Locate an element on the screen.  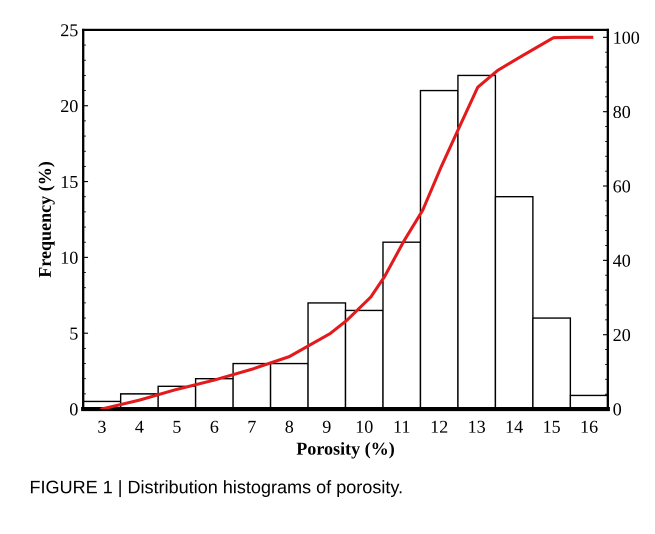
x-tick-label: 11 is located at coordinates (402, 426).